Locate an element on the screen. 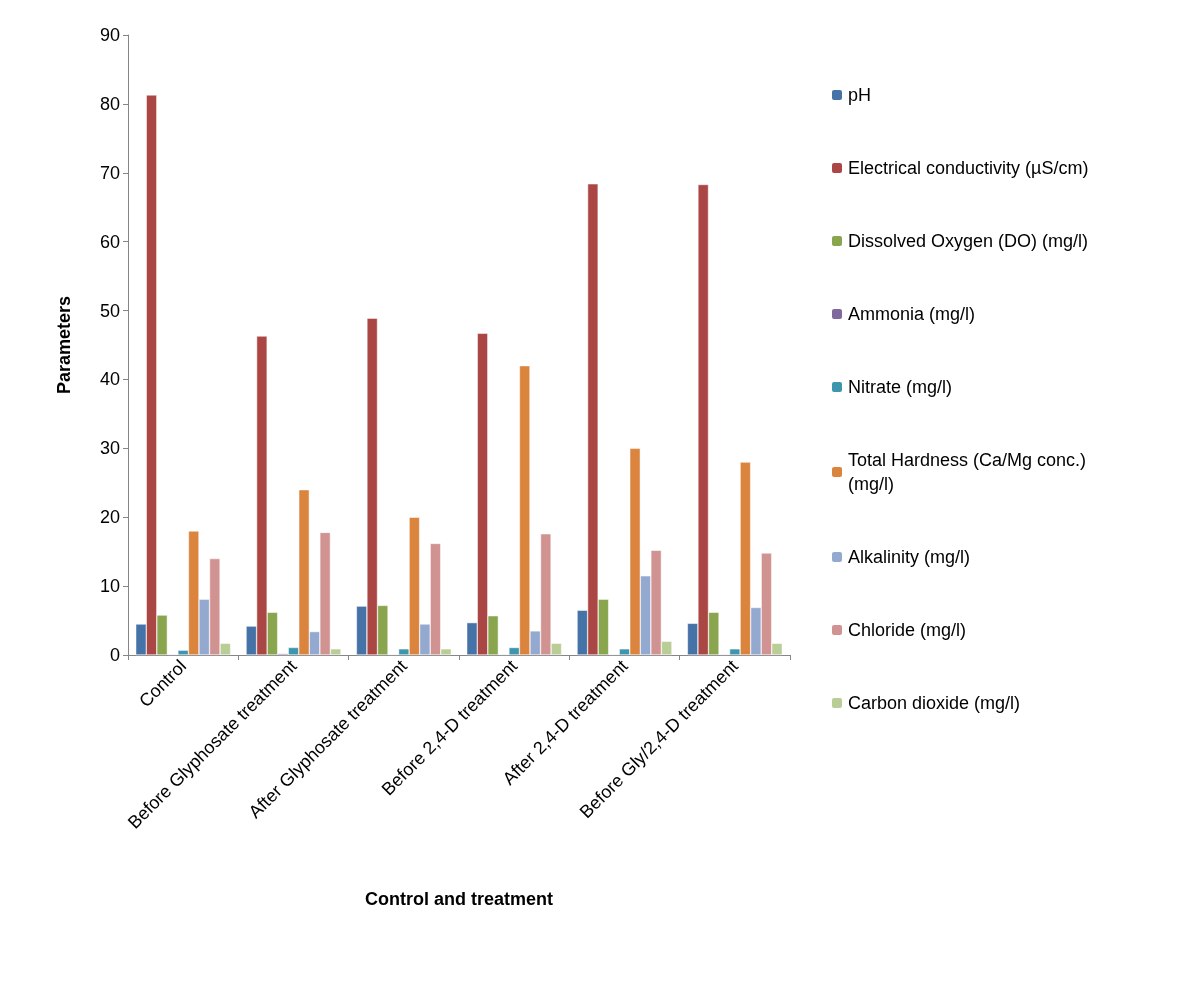 Image resolution: width=1202 pixels, height=990 pixels. legend-label: Carbon dioxide (mg/l) is located at coordinates (934, 703).